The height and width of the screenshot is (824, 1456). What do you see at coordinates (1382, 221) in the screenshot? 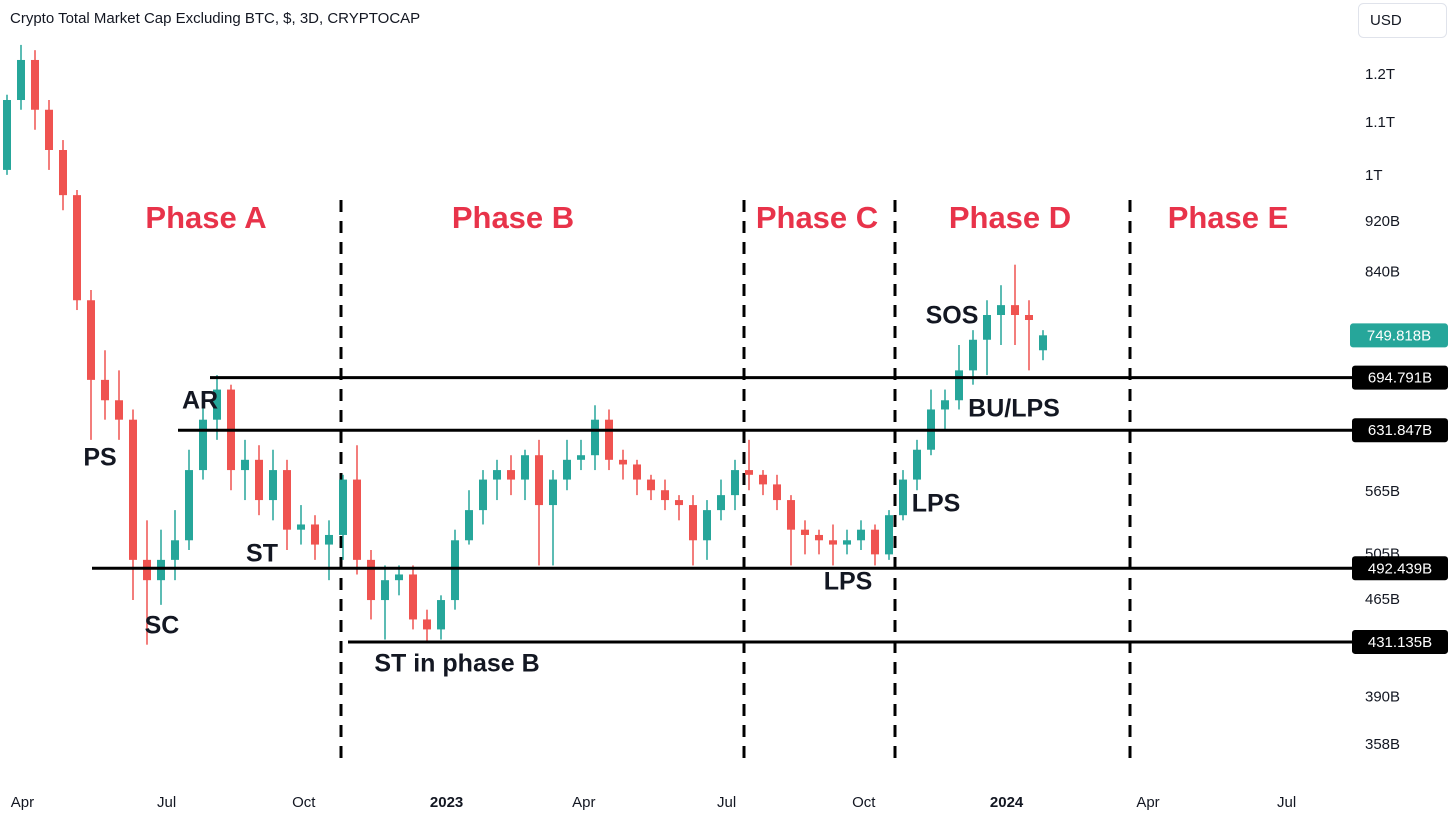
I see `y-tick-label: 920B` at bounding box center [1382, 221].